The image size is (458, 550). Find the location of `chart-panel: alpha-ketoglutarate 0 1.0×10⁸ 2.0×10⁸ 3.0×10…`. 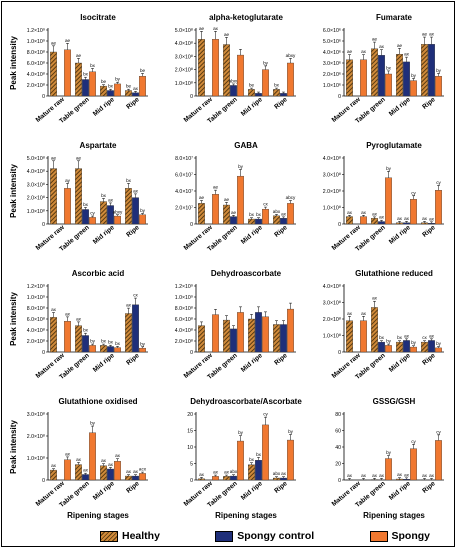

chart-panel: alpha-ketoglutarate 0 1.0×10⁸ 2.0×10⁸ 3.0×10… is located at coordinates (229, 72).